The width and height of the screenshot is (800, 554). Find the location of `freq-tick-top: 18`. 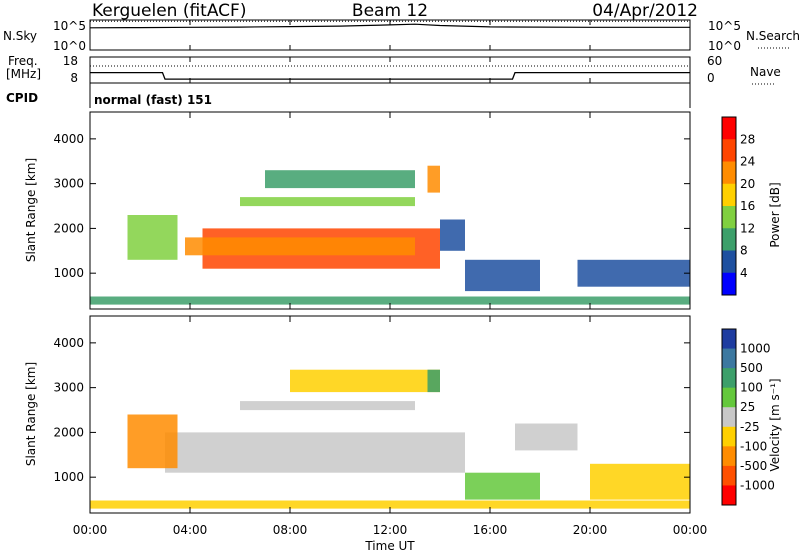

freq-tick-top: 18 is located at coordinates (70, 61).